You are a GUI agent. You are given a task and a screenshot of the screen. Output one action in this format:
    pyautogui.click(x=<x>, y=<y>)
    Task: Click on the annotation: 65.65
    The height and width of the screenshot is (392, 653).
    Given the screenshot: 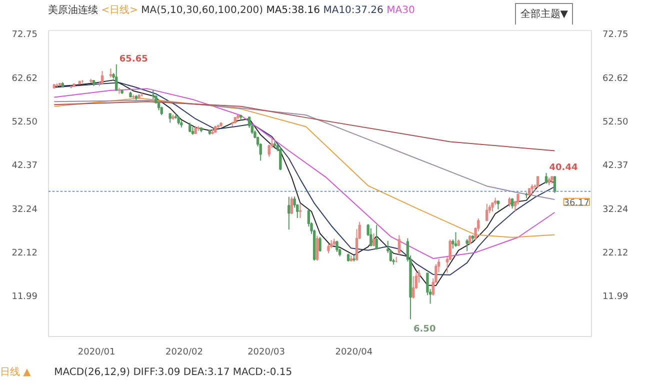 What is the action you would take?
    pyautogui.click(x=133, y=59)
    